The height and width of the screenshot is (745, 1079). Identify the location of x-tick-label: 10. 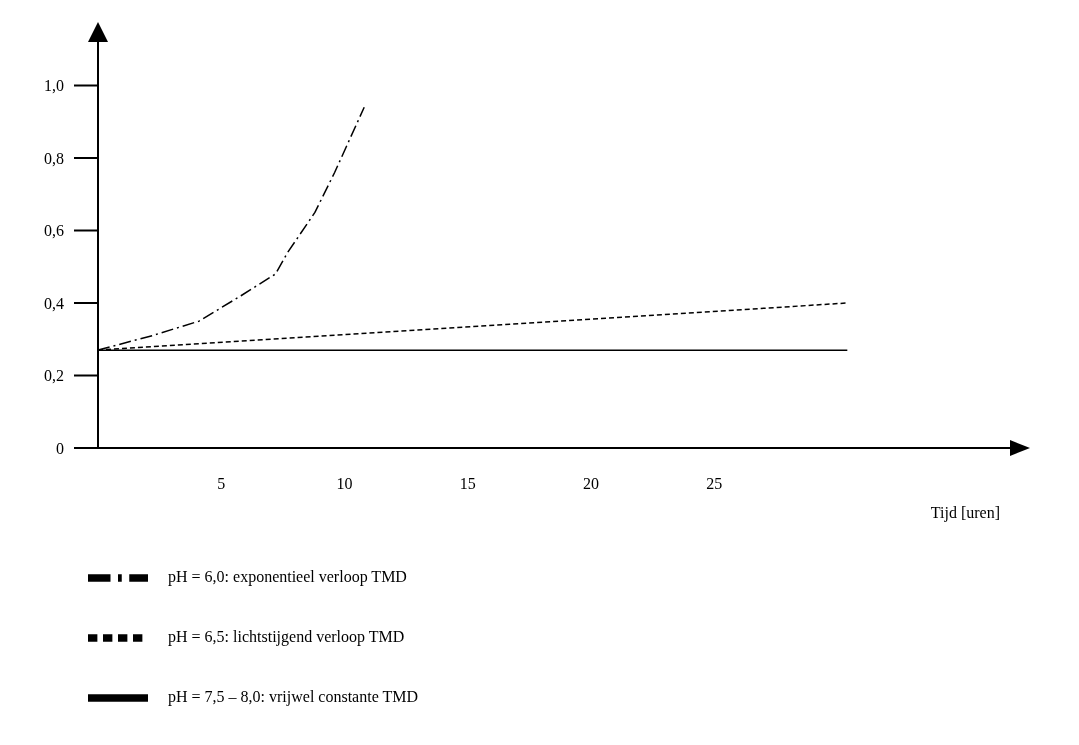
(344, 484).